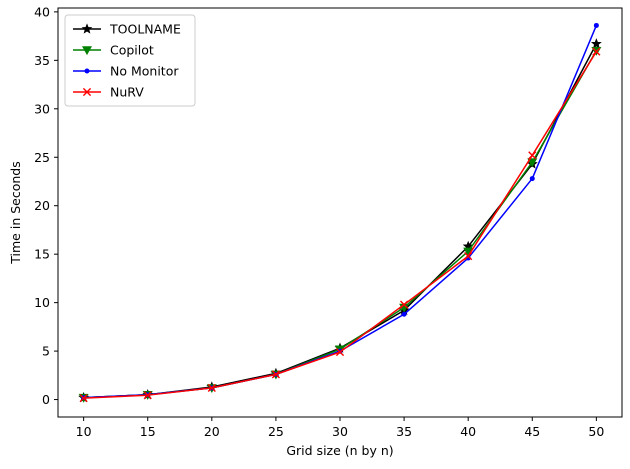  I want to click on x-axis: 10 15 20 25 30 35 40 45 50, so click(340, 428).